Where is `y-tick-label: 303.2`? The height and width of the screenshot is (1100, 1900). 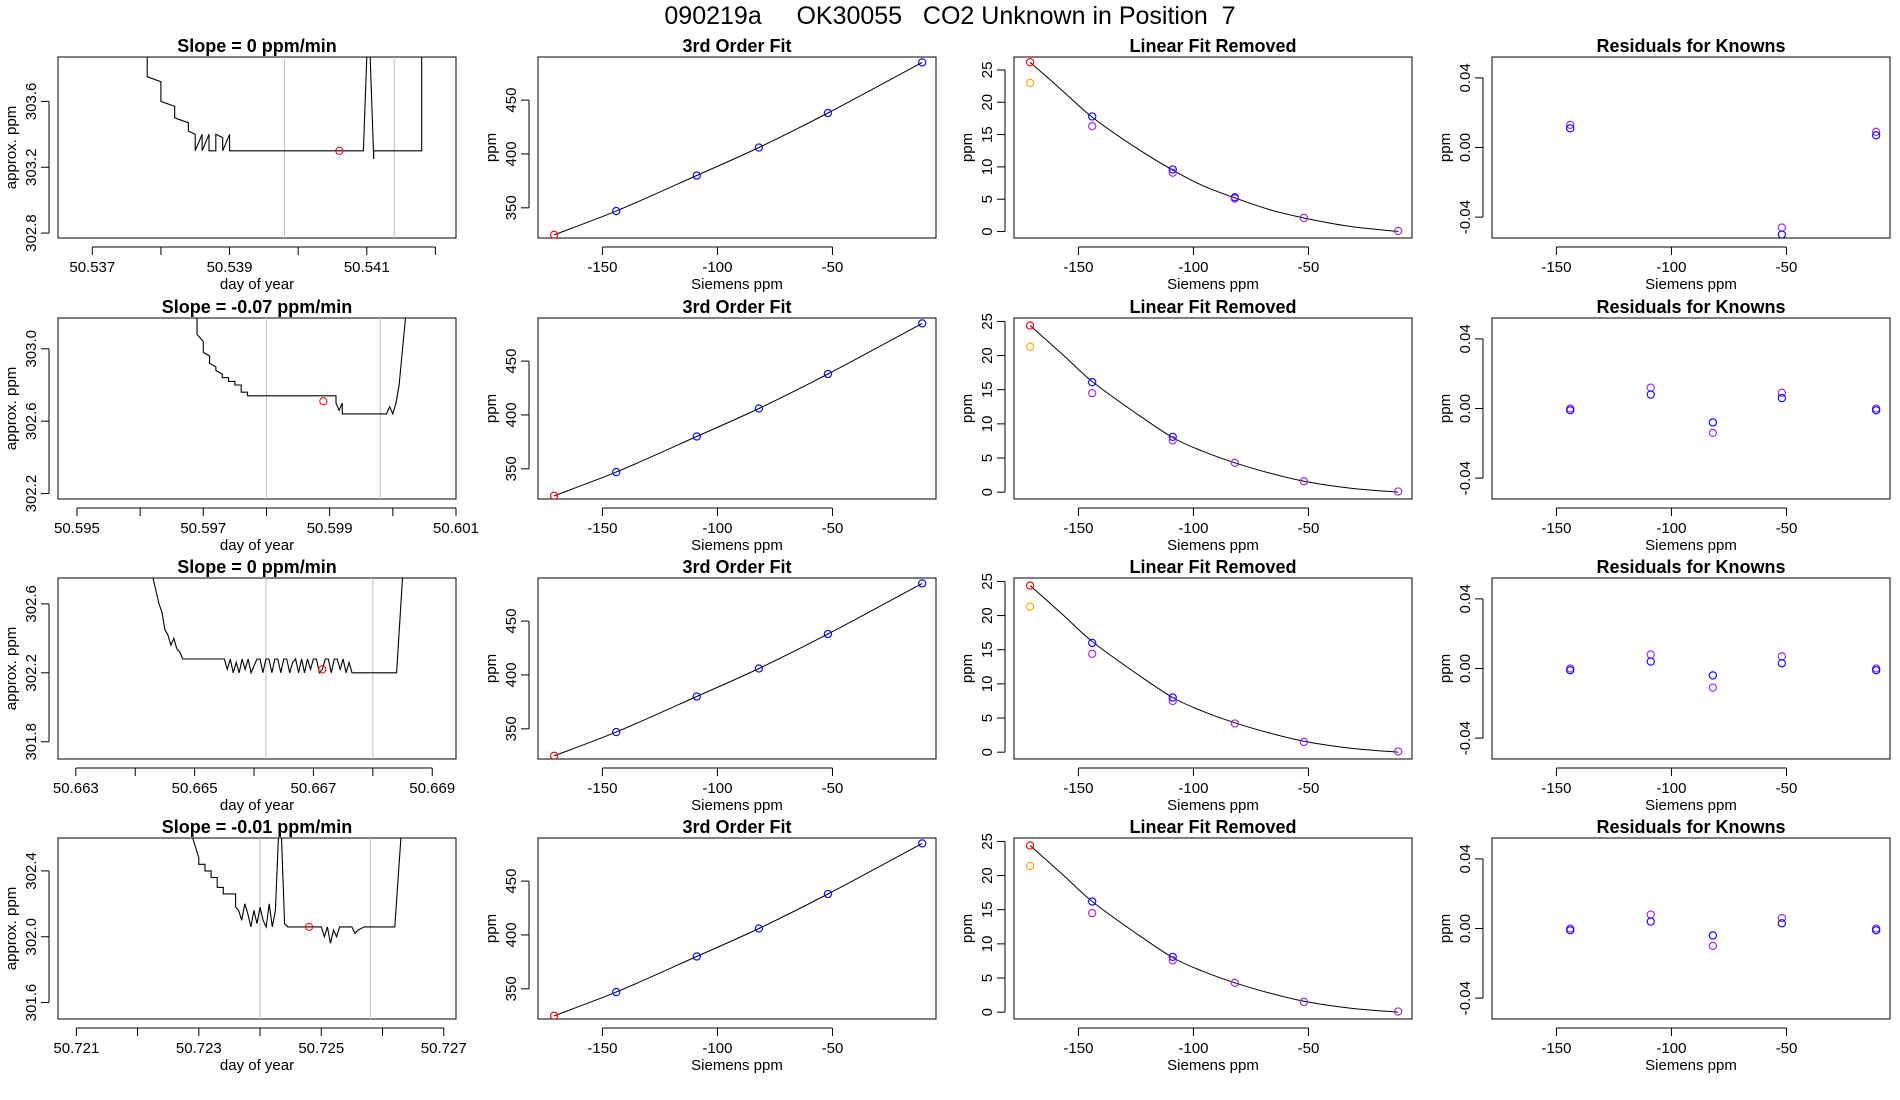 y-tick-label: 303.2 is located at coordinates (31, 167).